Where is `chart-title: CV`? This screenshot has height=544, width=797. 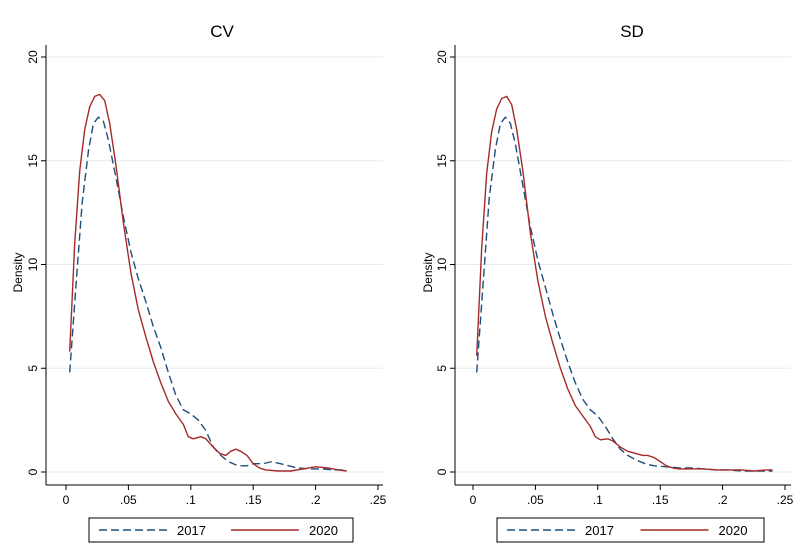
chart-title: CV is located at coordinates (222, 31).